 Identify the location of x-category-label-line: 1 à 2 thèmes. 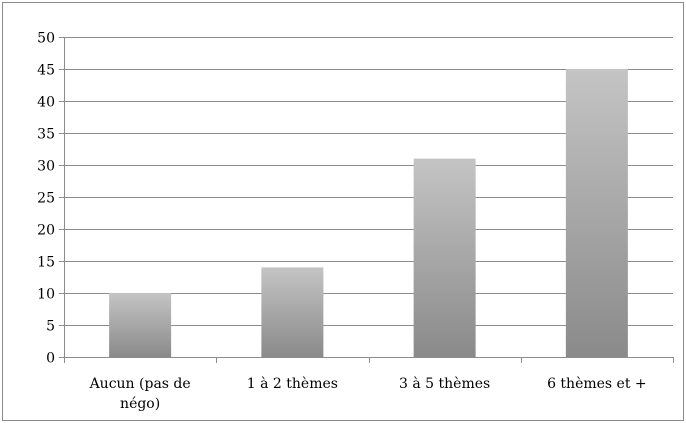
(292, 383).